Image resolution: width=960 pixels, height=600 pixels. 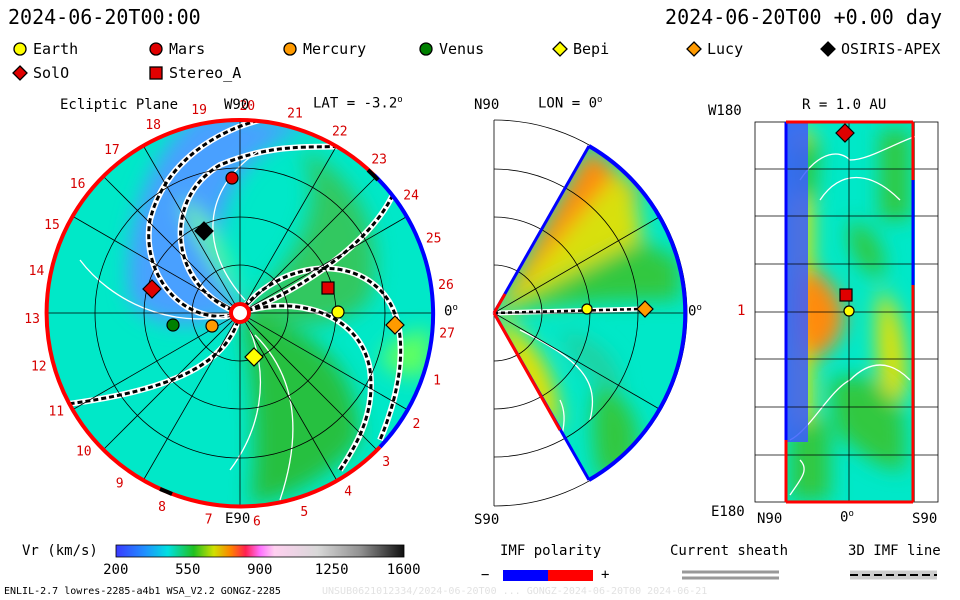 I want to click on sector-number: 15, so click(x=52, y=225).